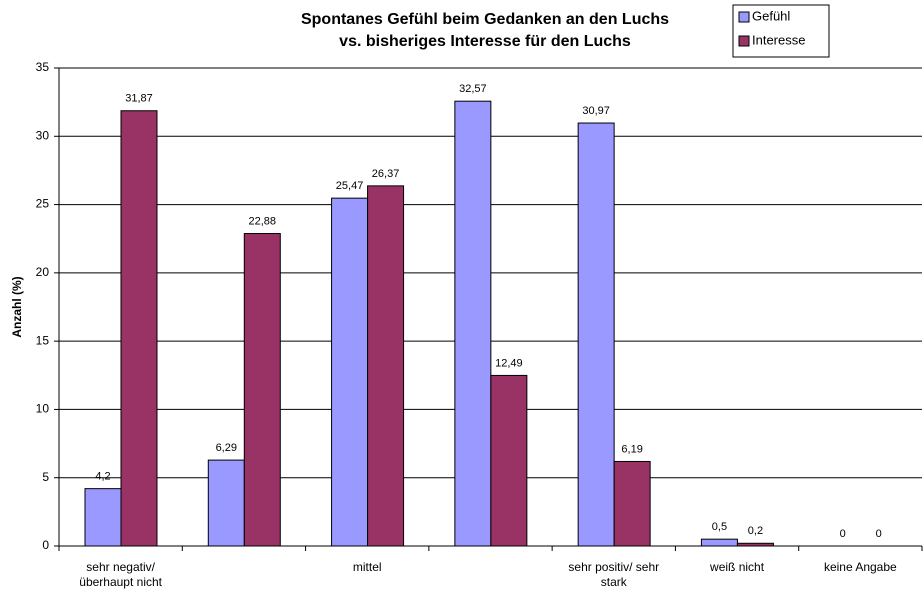 Image resolution: width=924 pixels, height=594 pixels. Describe the element at coordinates (614, 574) in the screenshot. I see `x-tick-label: sehr positiv/ sehr stark` at that location.